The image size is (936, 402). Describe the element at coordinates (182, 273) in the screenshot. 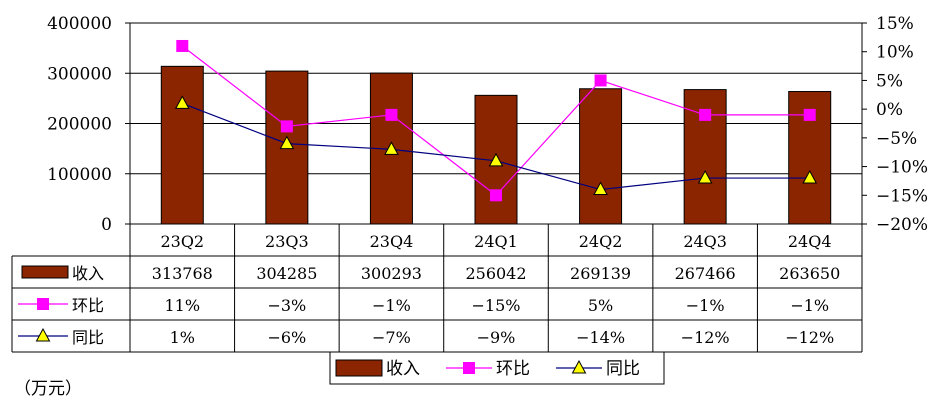

I see `table-value: 313768` at that location.